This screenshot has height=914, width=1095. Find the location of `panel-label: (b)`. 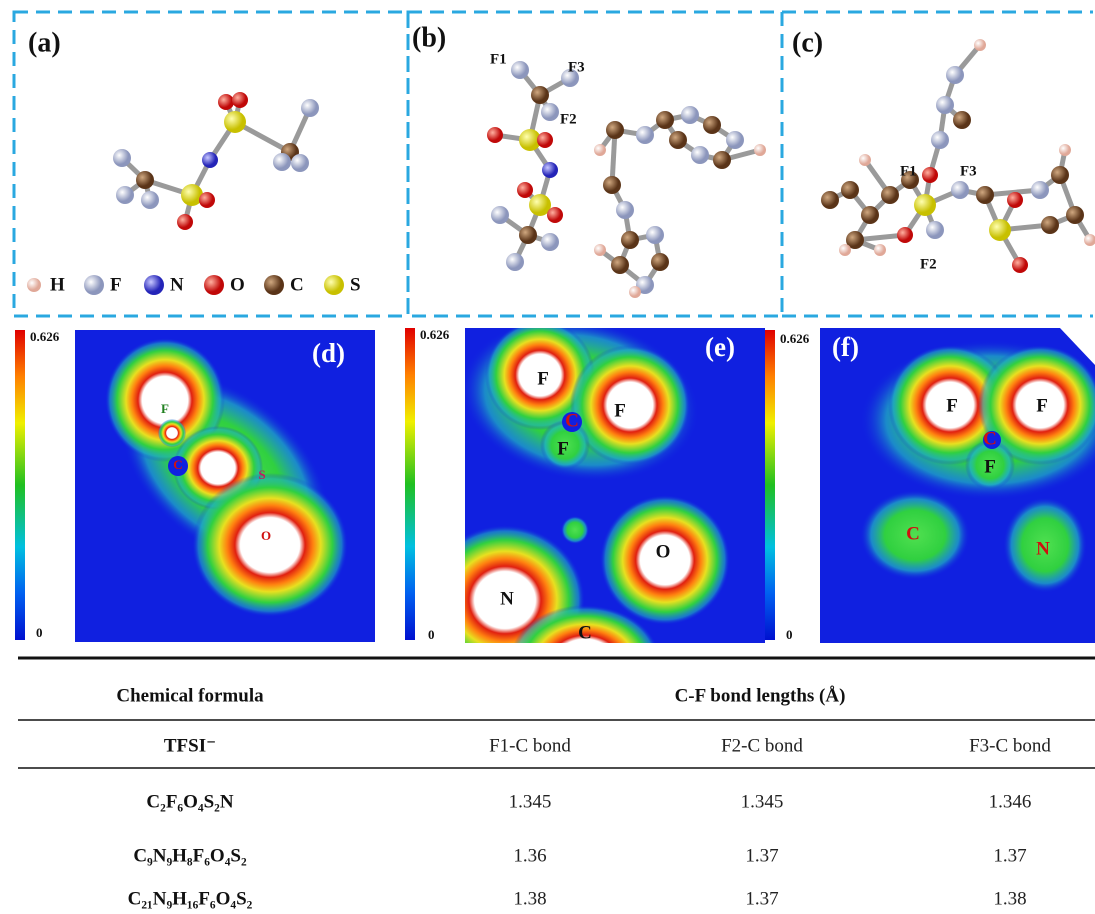

panel-label: (b) is located at coordinates (429, 37).